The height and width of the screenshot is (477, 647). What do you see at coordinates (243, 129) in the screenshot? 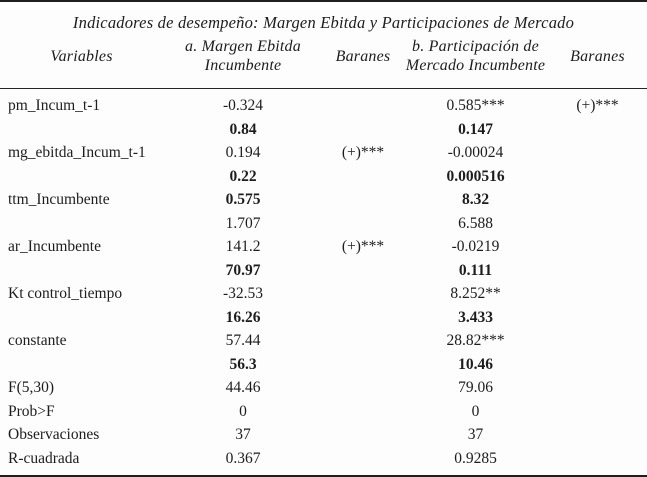
I see `value-cell: 0.84` at bounding box center [243, 129].